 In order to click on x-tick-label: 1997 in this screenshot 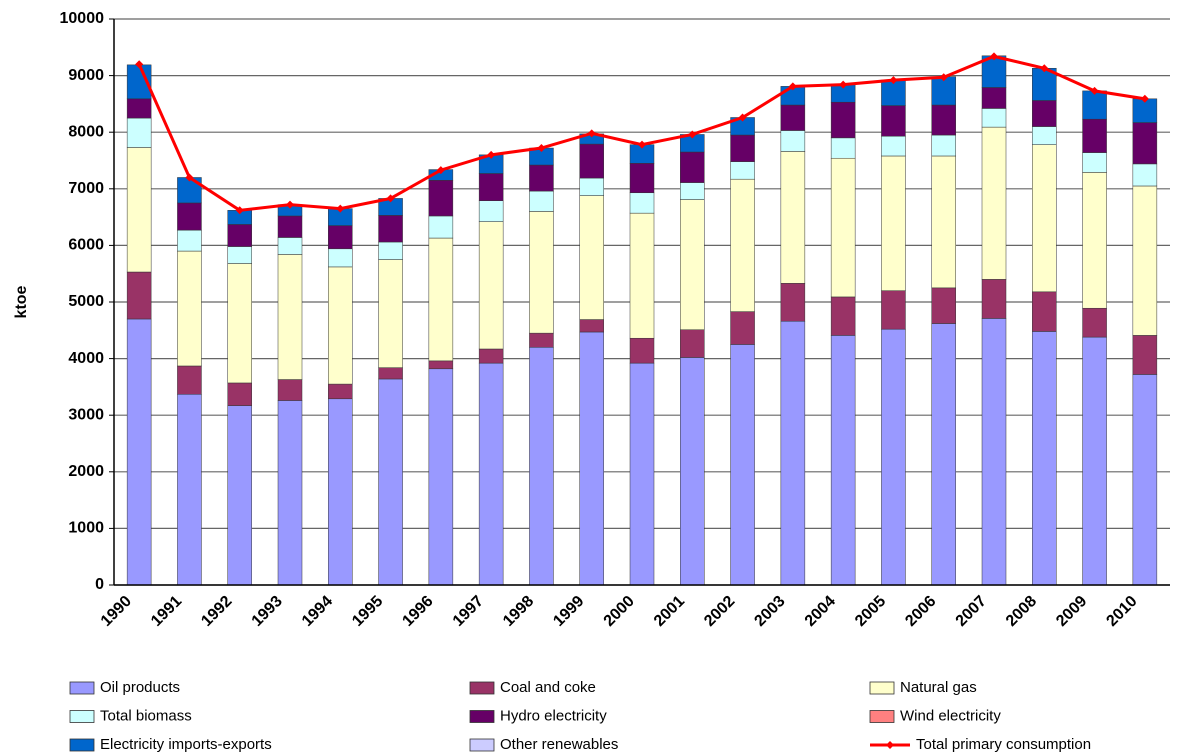, I will do `click(468, 611)`.